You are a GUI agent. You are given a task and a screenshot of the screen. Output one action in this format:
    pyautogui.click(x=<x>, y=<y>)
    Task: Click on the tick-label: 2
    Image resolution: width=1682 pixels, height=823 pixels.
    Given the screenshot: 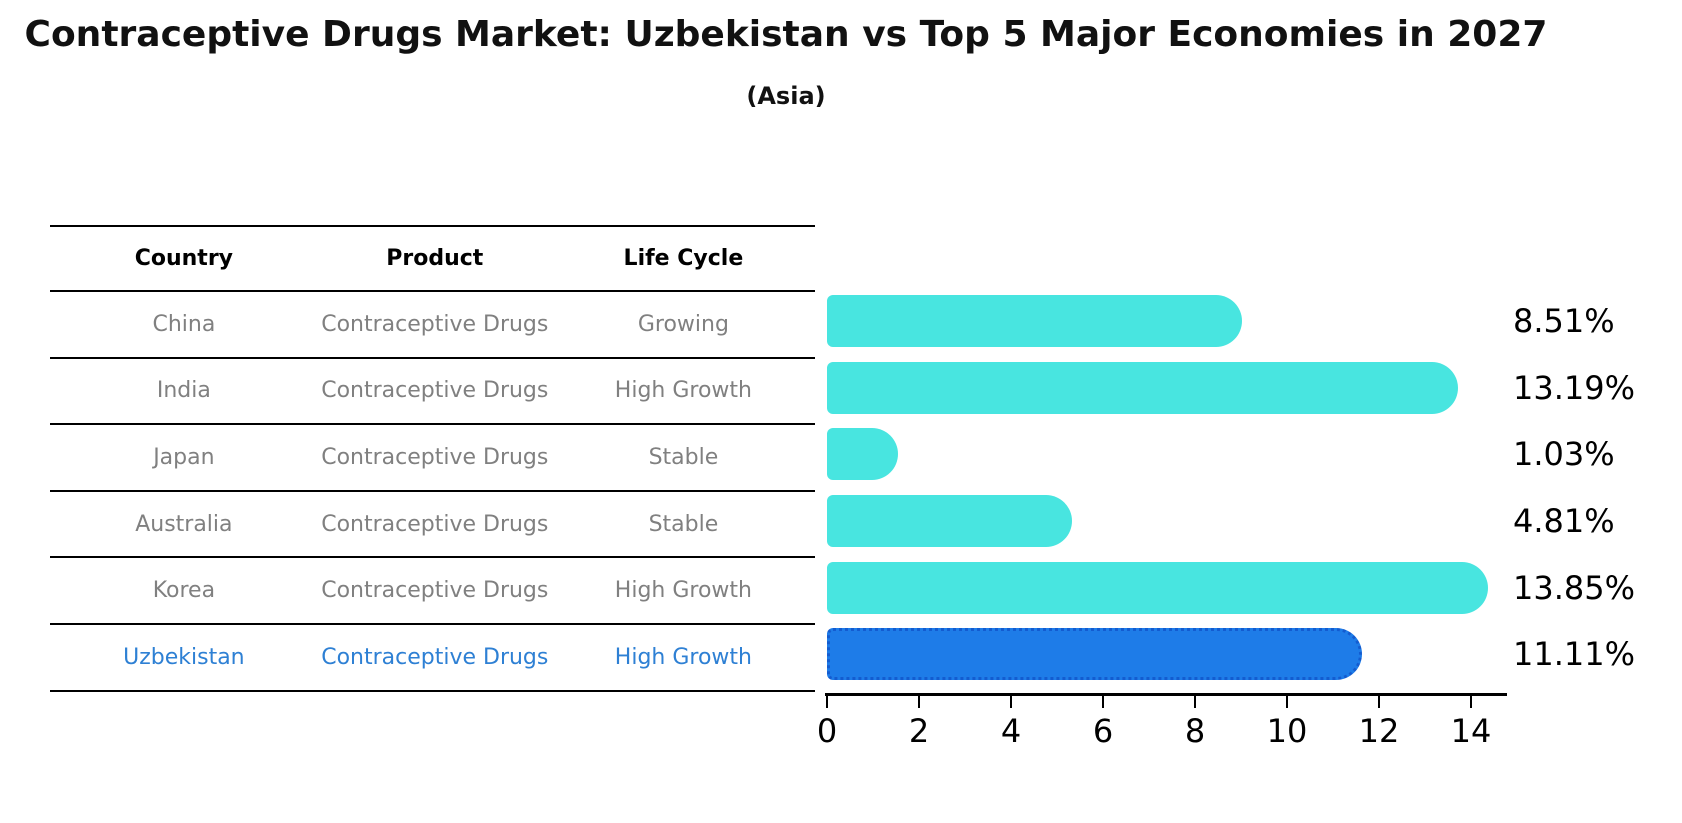 What is the action you would take?
    pyautogui.click(x=919, y=731)
    